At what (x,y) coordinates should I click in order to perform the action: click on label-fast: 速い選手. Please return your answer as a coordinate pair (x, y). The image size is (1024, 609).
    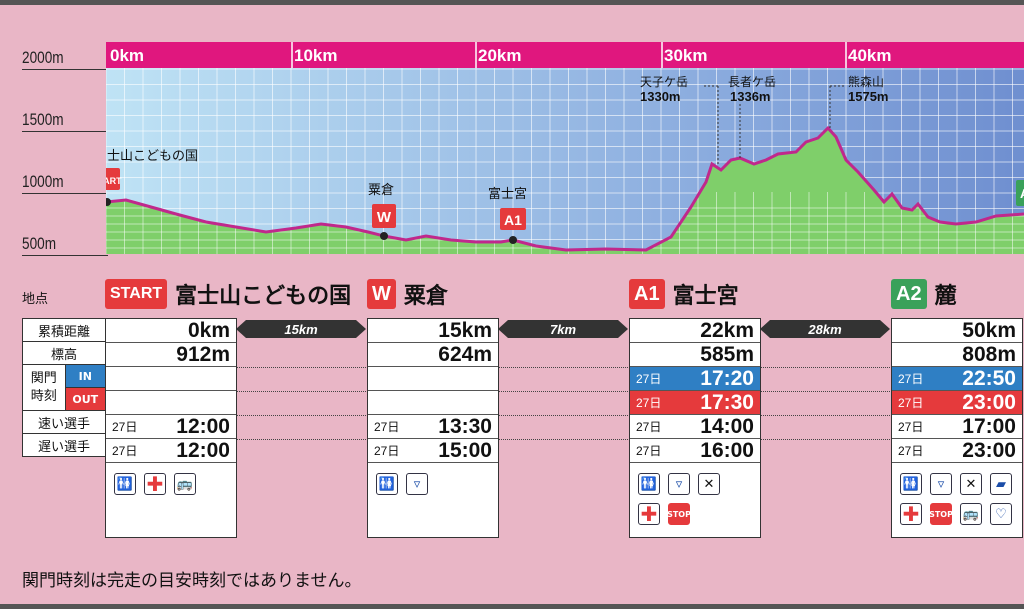
    Looking at the image, I should click on (64, 422).